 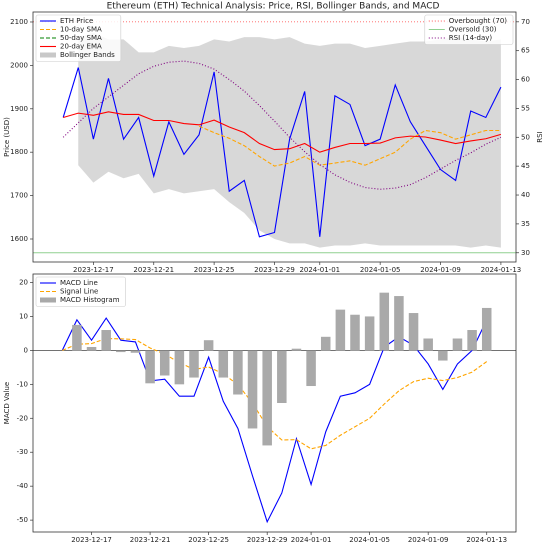 What do you see at coordinates (525, 137) in the screenshot?
I see `y2-tick-label: 50` at bounding box center [525, 137].